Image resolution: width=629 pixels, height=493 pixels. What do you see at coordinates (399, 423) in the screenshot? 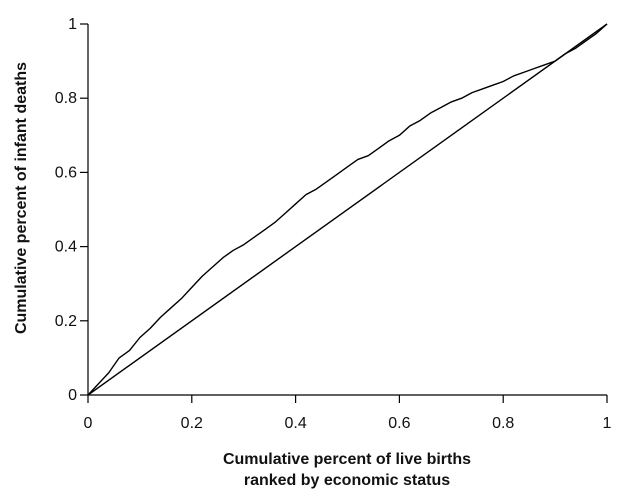
I see `x-tick-label: 0.6` at bounding box center [399, 423].